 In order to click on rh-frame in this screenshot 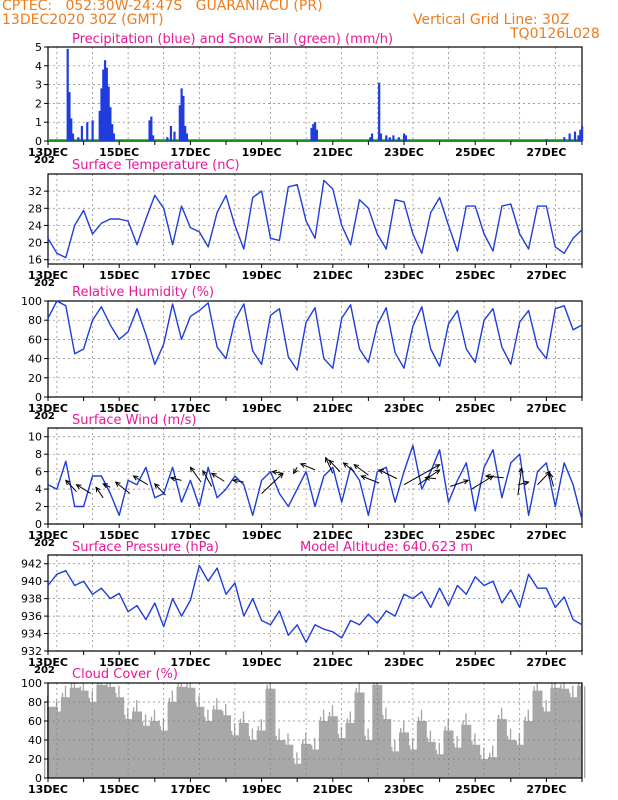, I will do `click(315, 349)`.